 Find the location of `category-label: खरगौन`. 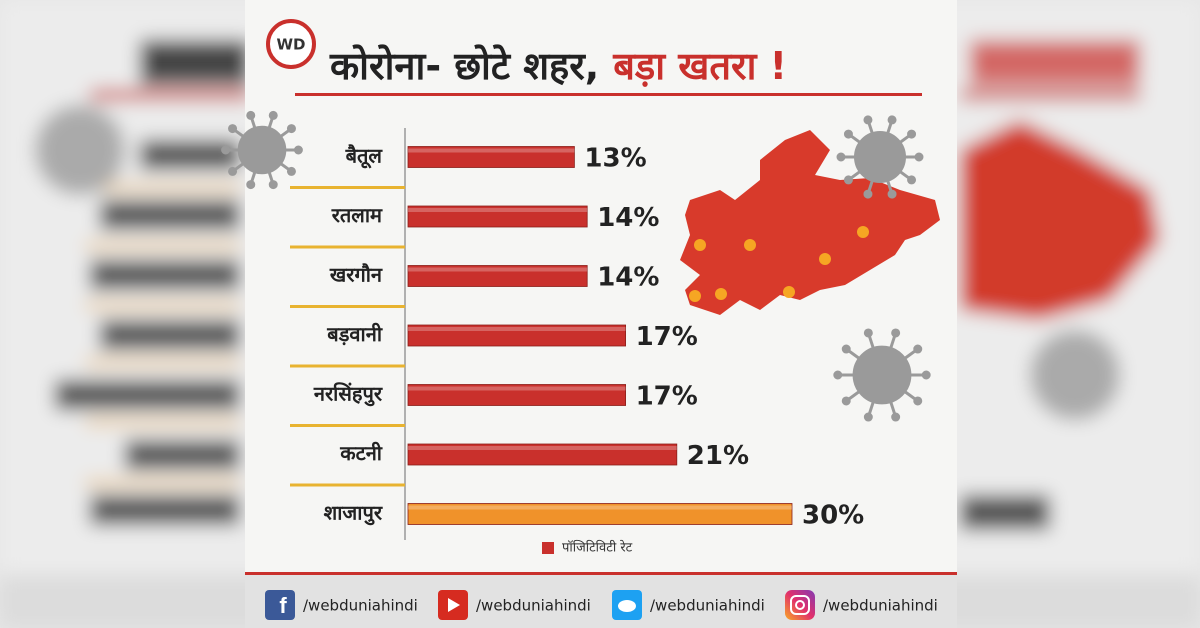

category-label: खरगौन is located at coordinates (356, 275).